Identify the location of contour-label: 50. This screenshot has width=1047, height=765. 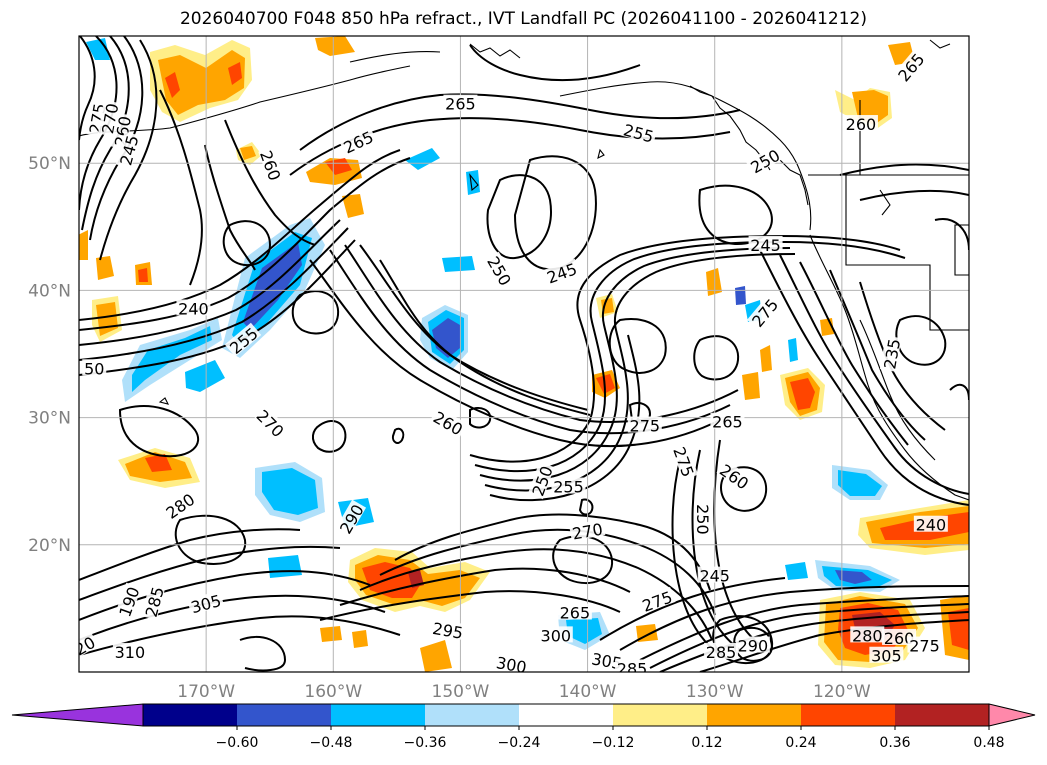
(94, 368).